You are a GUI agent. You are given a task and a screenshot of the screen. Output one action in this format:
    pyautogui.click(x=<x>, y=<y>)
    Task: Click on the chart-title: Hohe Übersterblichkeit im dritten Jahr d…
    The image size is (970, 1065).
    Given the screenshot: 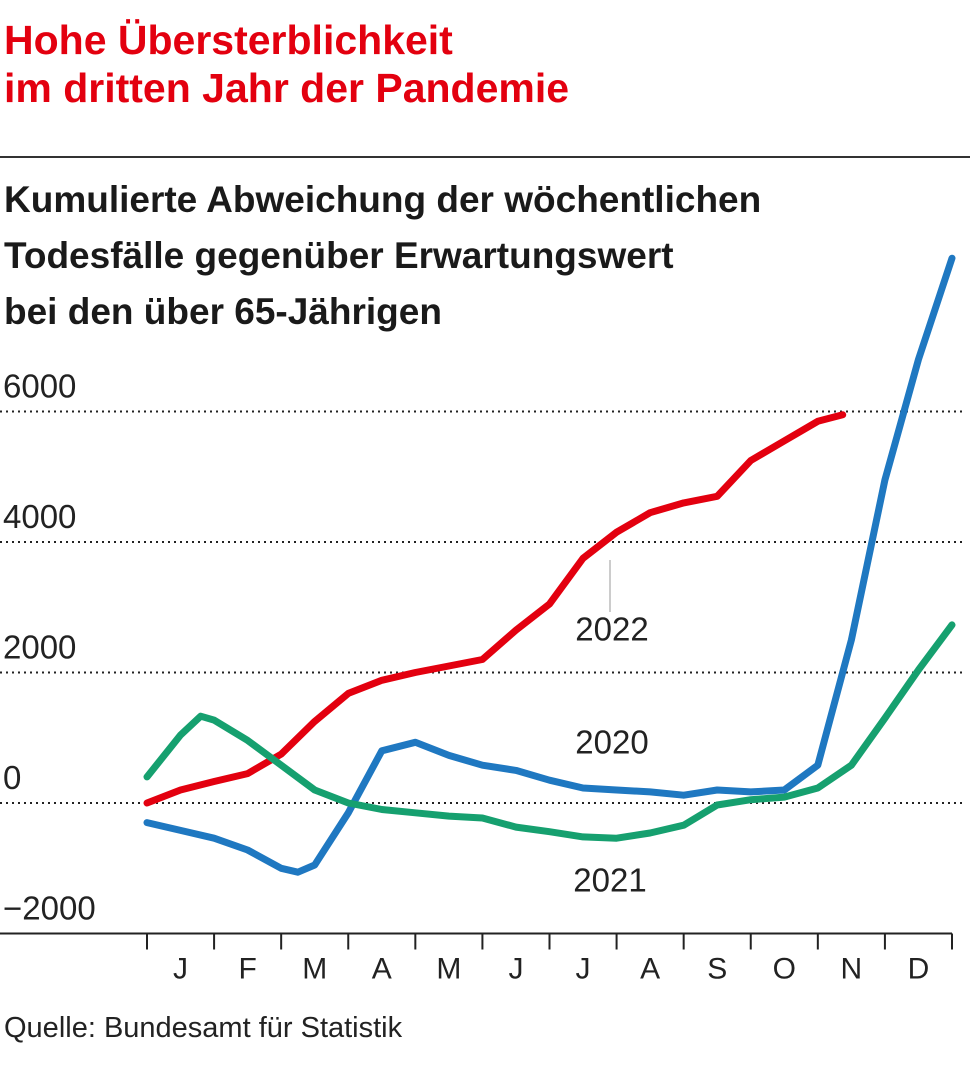 What is the action you would take?
    pyautogui.click(x=287, y=64)
    